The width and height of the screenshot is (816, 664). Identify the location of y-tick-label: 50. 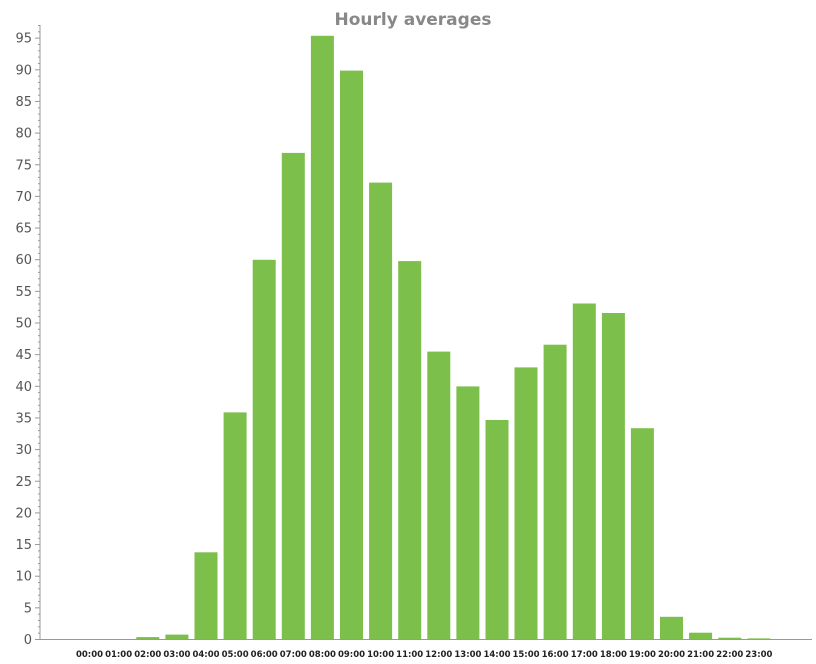
(23, 324).